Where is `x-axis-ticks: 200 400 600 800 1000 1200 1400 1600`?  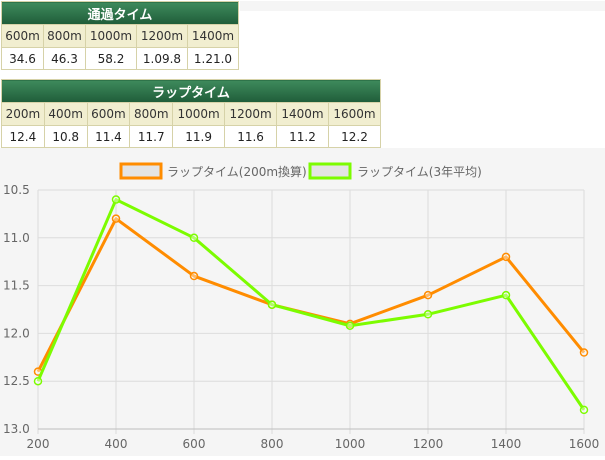
x-axis-ticks: 200 400 600 800 1000 1200 1400 1600 is located at coordinates (313, 444).